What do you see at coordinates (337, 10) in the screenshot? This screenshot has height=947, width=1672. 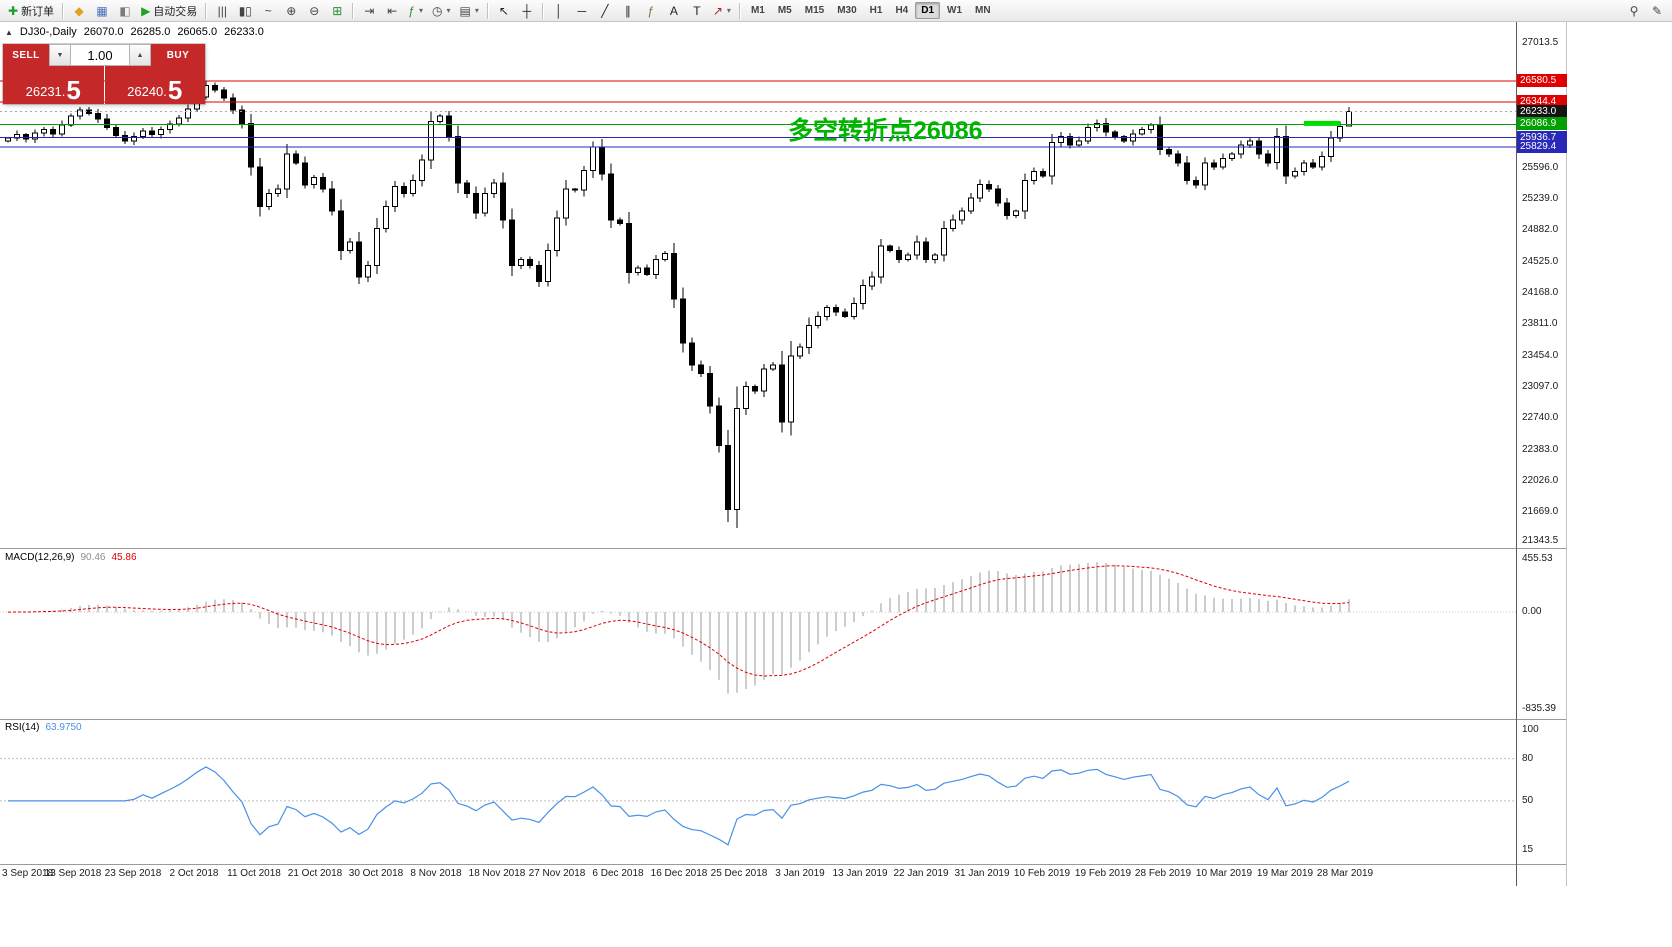 I see `tile-windows-button: ⊞` at bounding box center [337, 10].